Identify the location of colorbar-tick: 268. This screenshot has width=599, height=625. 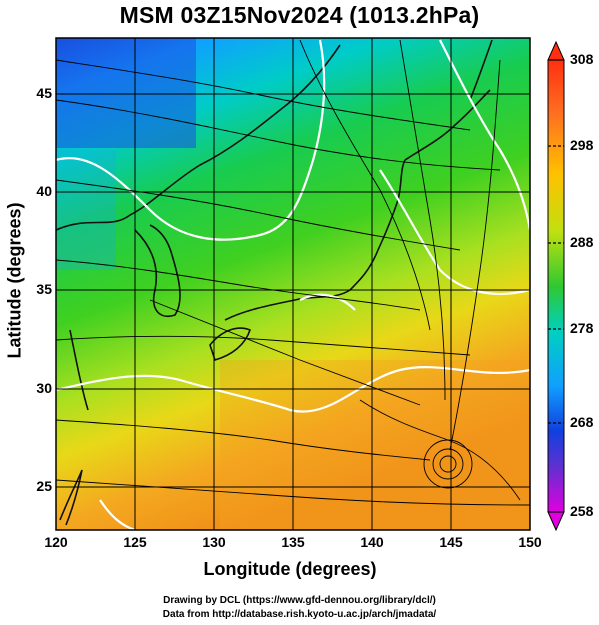
(582, 422).